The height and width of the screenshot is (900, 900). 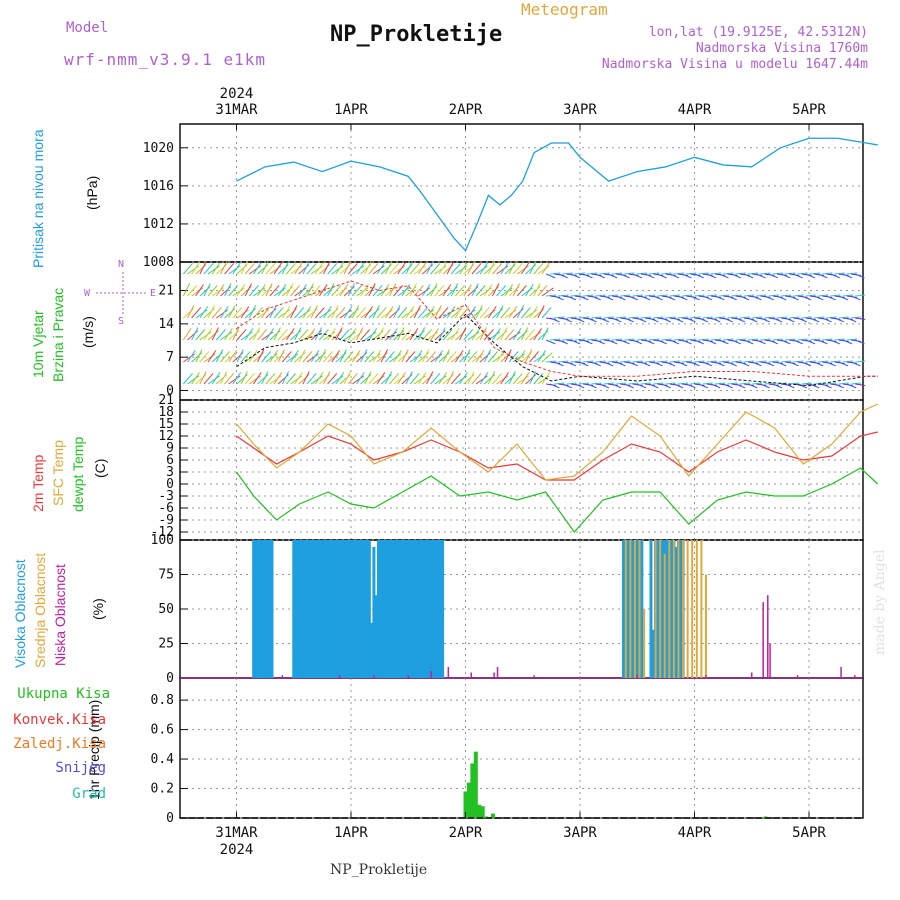 What do you see at coordinates (734, 64) in the screenshot?
I see `location-altitude-model: Nadmorska Visina u modelu 1647.44m` at bounding box center [734, 64].